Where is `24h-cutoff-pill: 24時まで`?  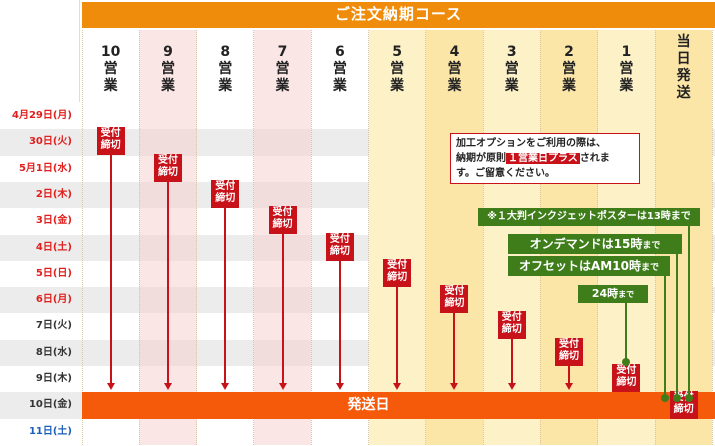 24h-cutoff-pill: 24時まで is located at coordinates (613, 294).